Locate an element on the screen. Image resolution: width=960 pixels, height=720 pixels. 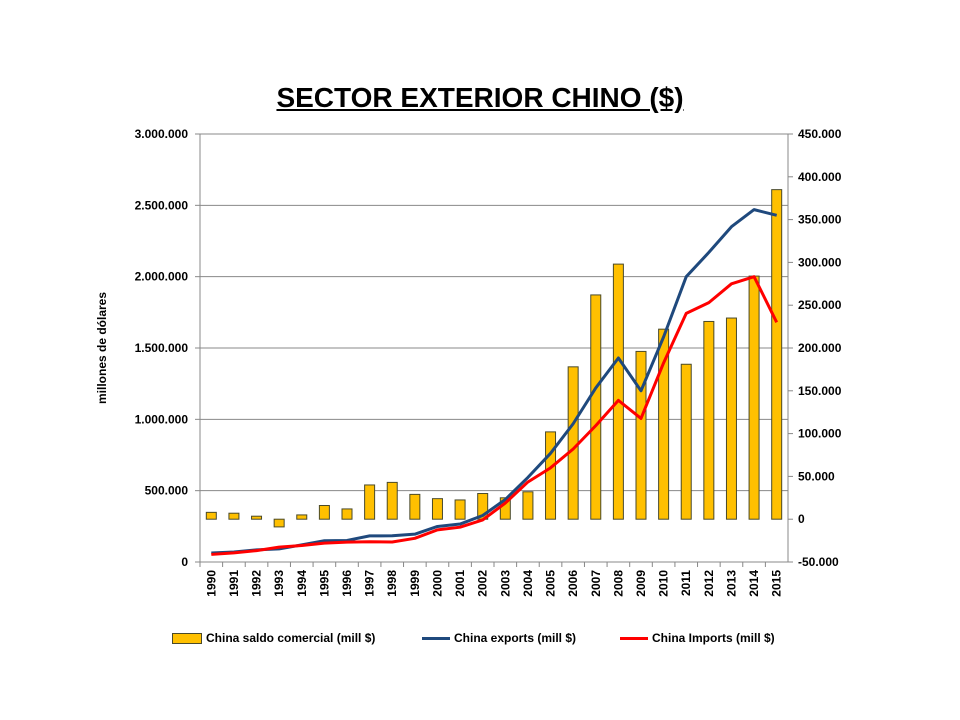
x-tick-label: 2008 is located at coordinates (618, 583).